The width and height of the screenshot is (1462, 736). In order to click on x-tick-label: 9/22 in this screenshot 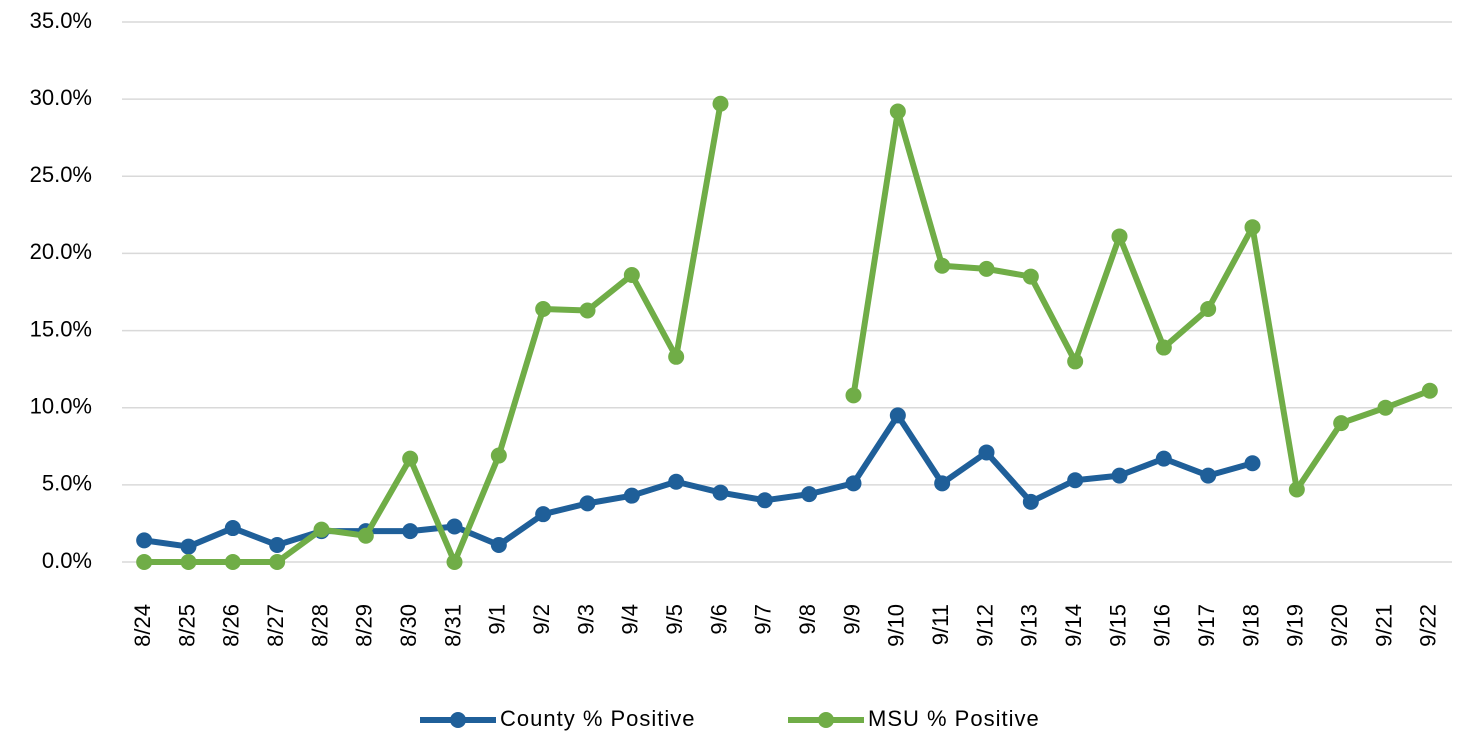, I will do `click(1428, 625)`.